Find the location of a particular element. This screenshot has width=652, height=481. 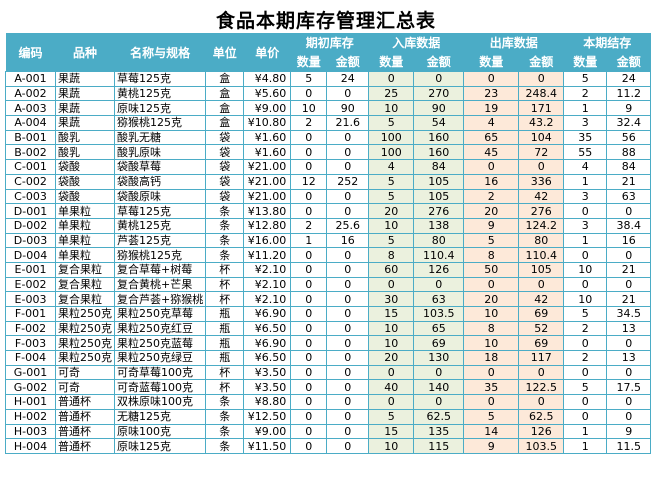

cell-outbound-amount: 43.2 is located at coordinates (541, 123).